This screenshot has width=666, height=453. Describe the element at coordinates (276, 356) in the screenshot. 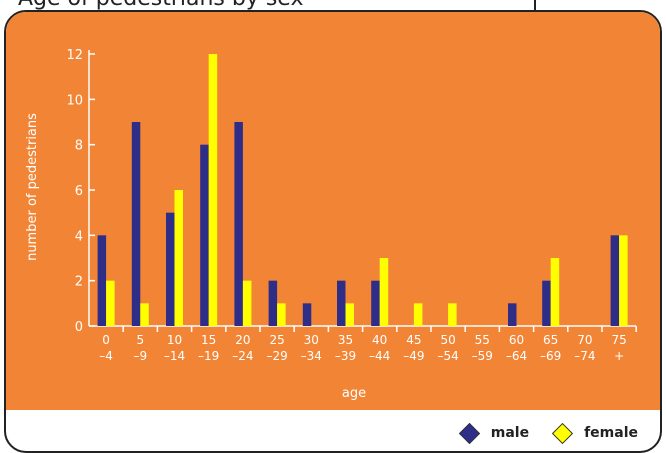

I see `x-tick-label-range: –29` at that location.